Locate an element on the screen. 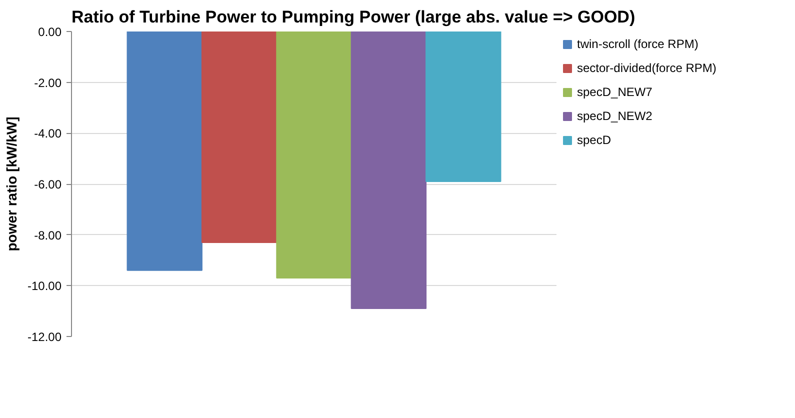  legend-label: specD_NEW7 is located at coordinates (614, 92).